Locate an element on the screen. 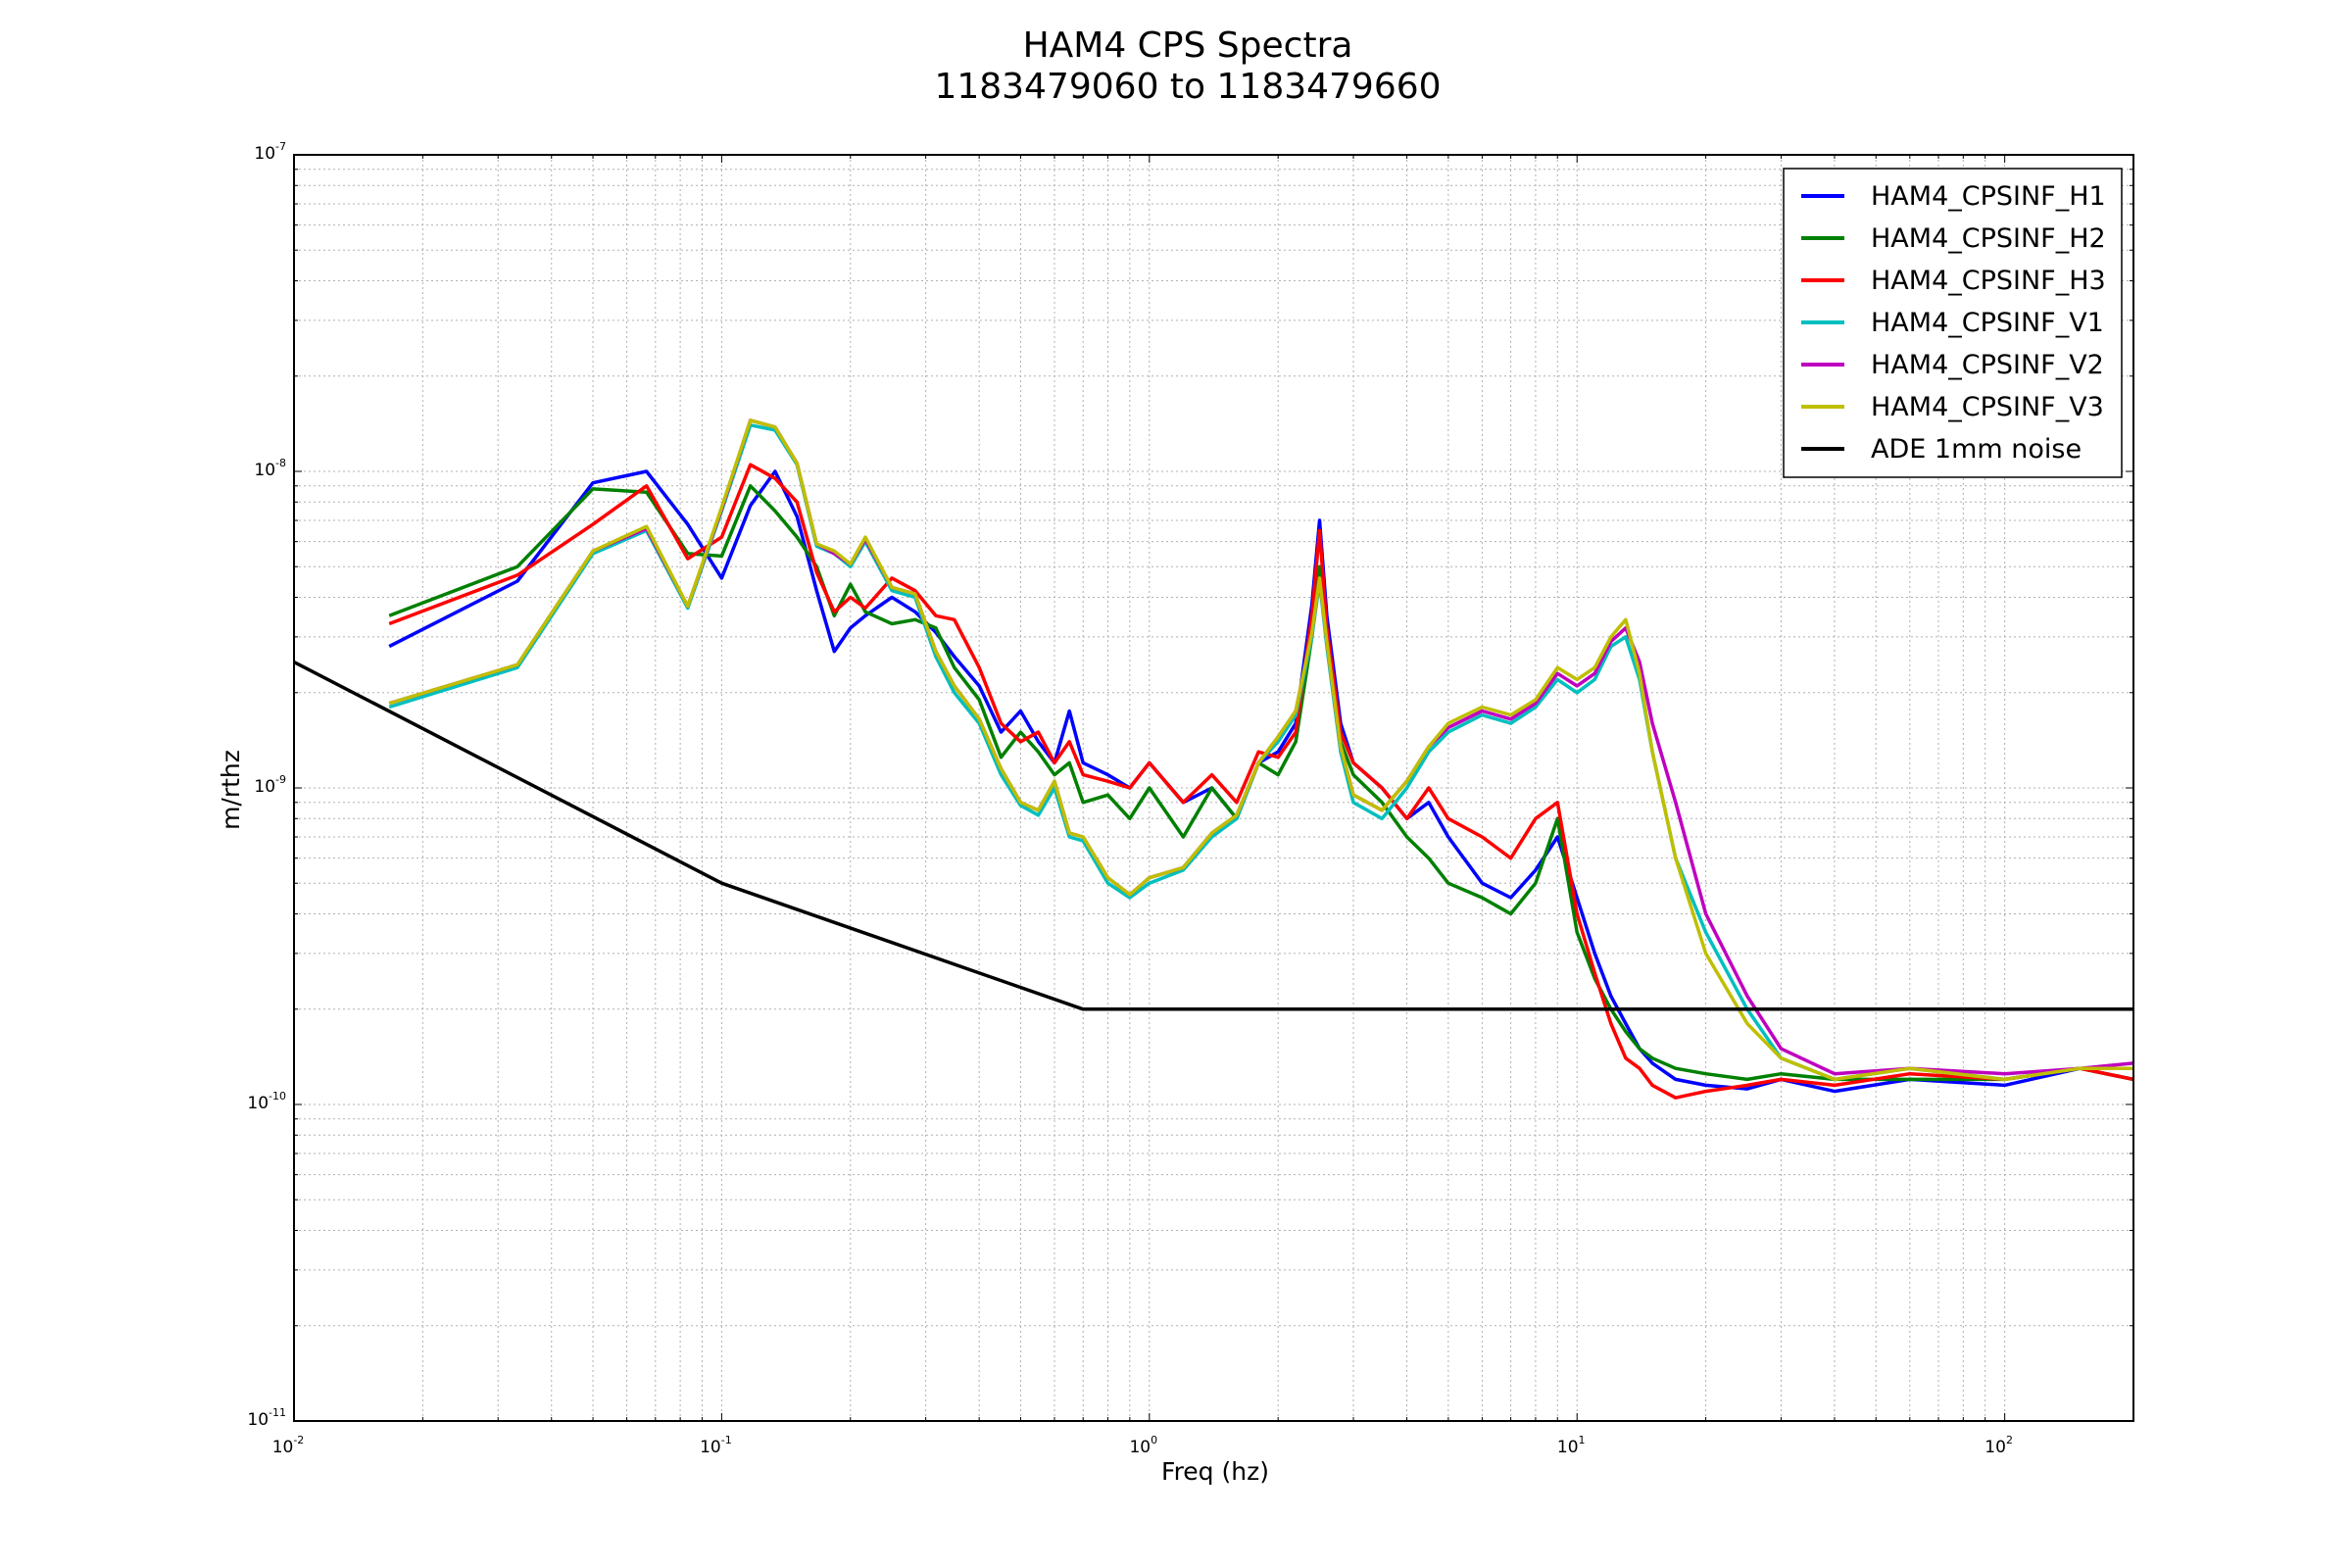 The width and height of the screenshot is (2352, 1568). y-tick-label: 10⁻⁷ is located at coordinates (270, 152).